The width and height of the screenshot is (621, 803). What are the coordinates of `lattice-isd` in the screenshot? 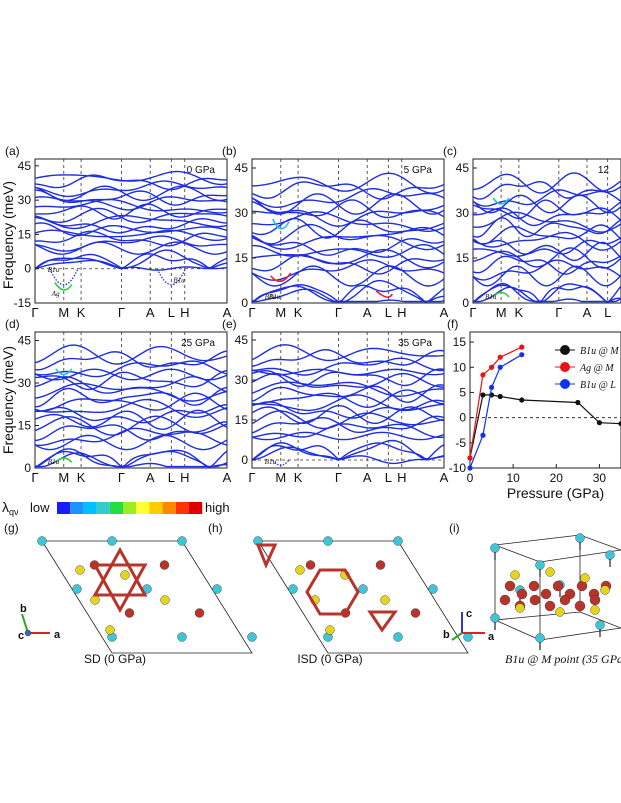 It's located at (363, 595).